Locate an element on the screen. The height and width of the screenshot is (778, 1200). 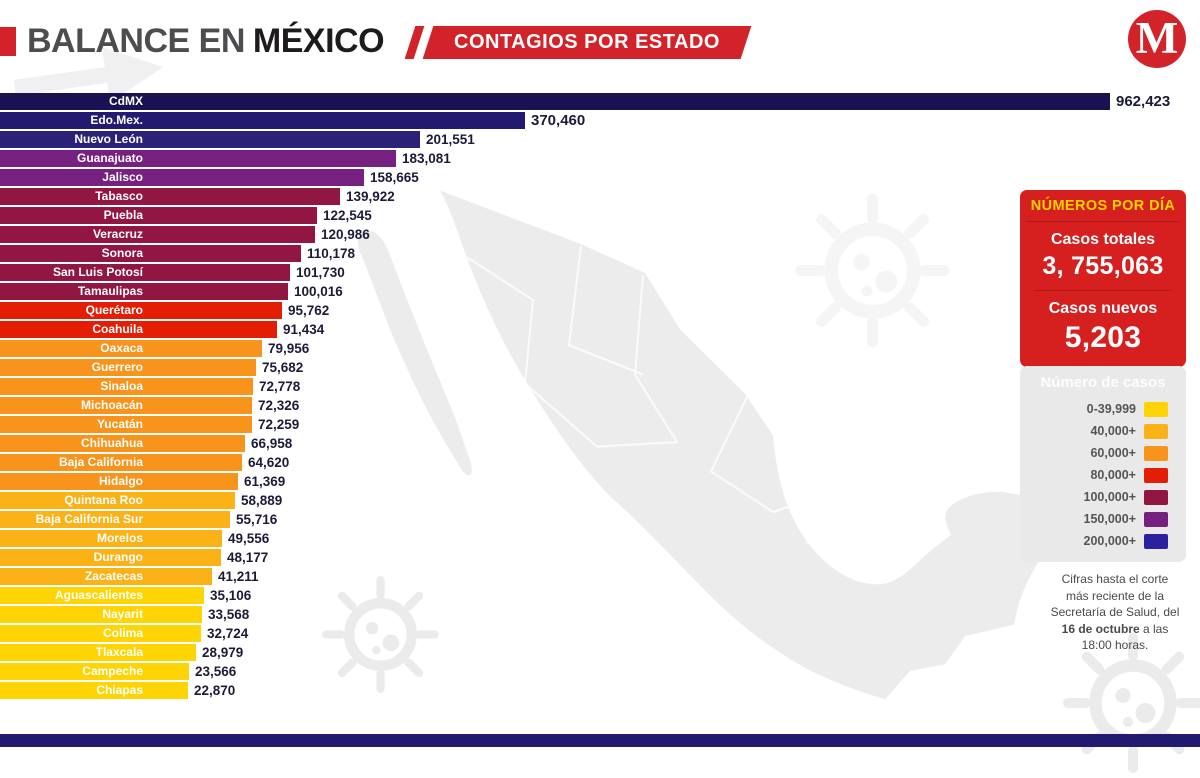
state-cases: 72,259 is located at coordinates (279, 424).